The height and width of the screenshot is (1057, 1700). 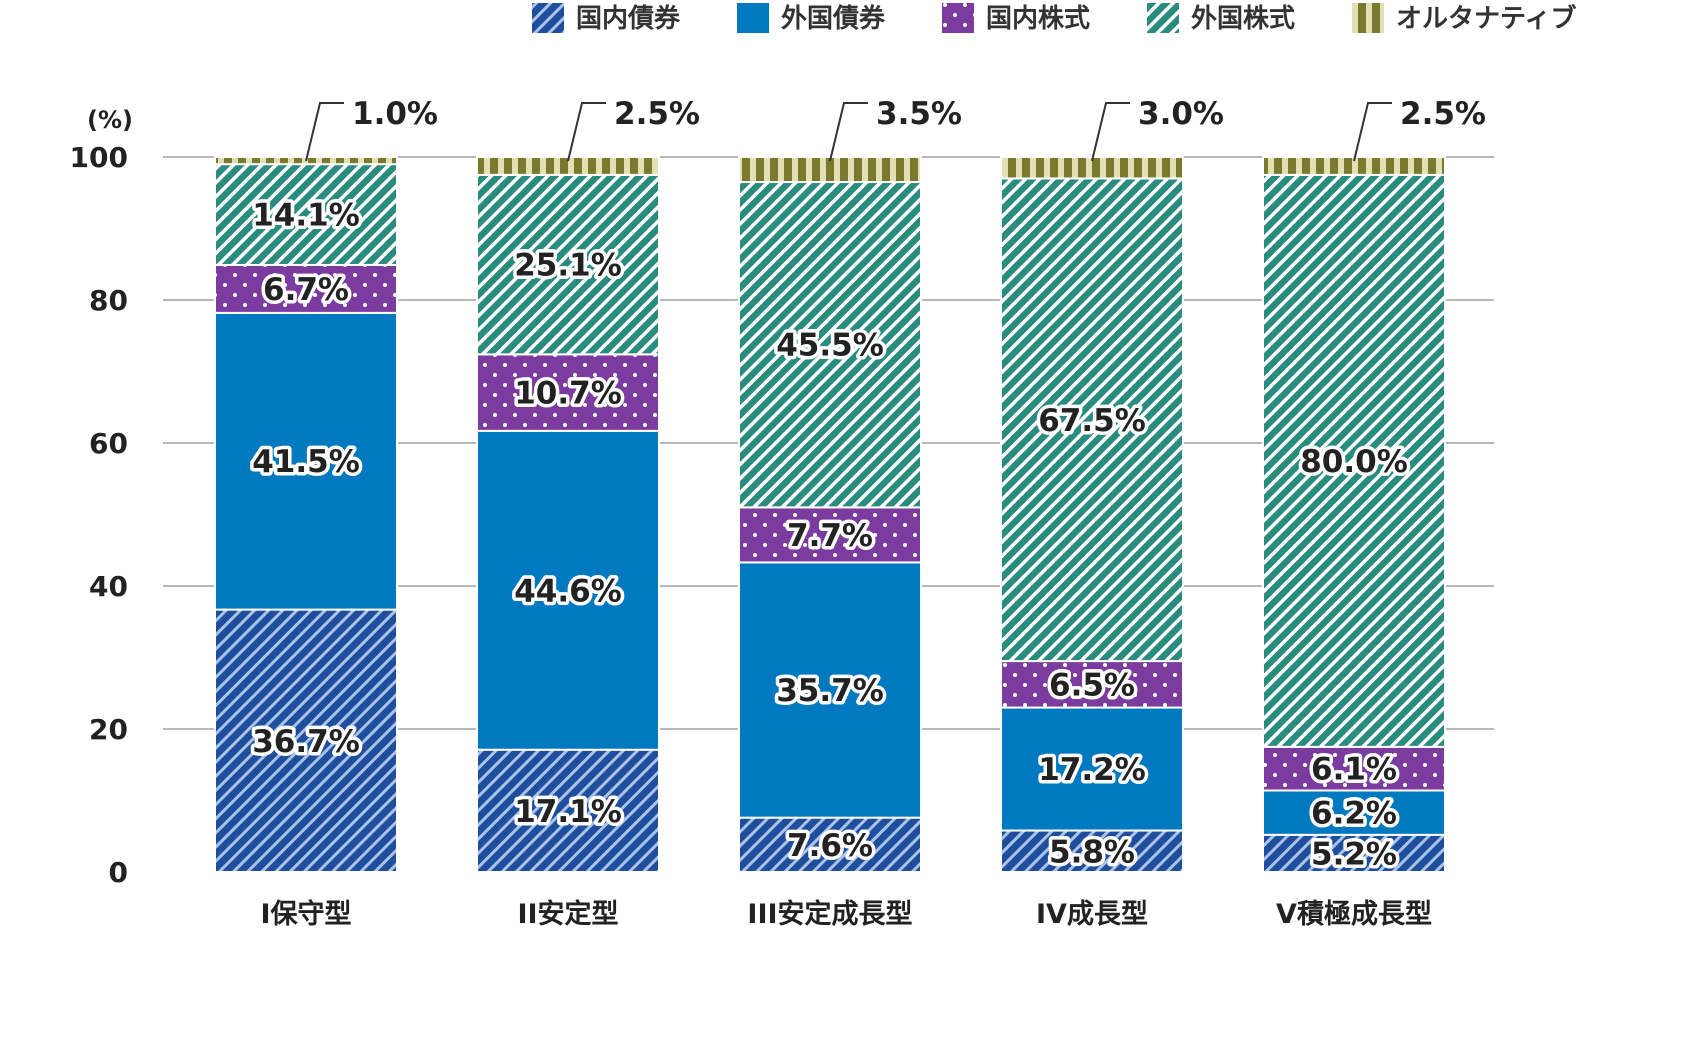 What do you see at coordinates (99, 515) in the screenshot?
I see `y-axis: 0 20 40 60 80 100` at bounding box center [99, 515].